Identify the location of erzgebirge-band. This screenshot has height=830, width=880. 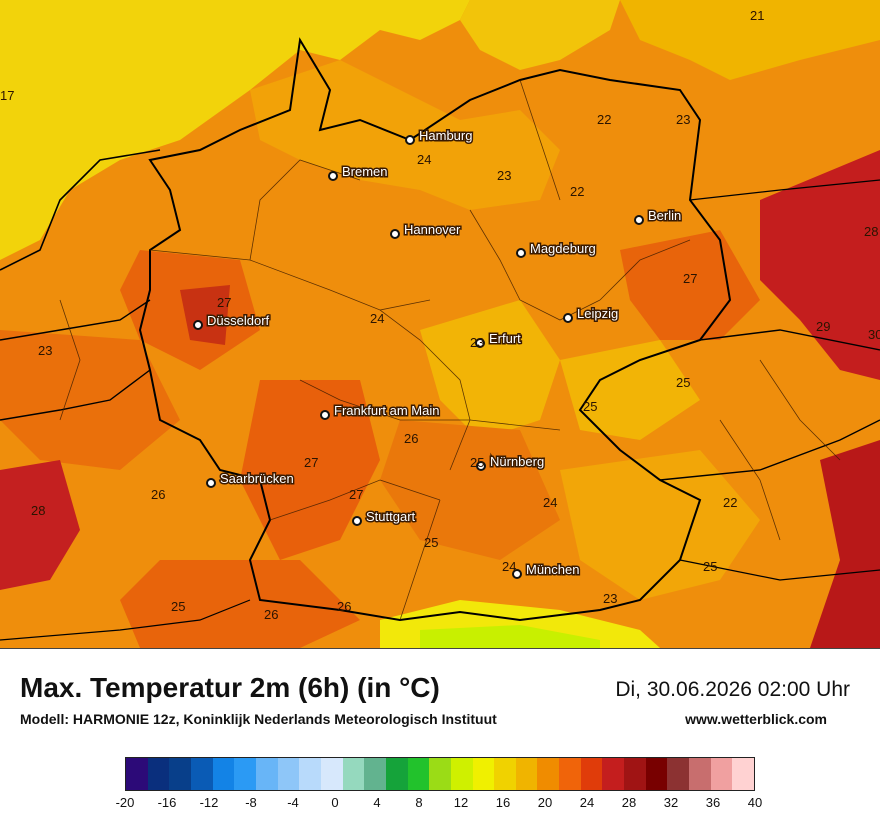
(630, 390).